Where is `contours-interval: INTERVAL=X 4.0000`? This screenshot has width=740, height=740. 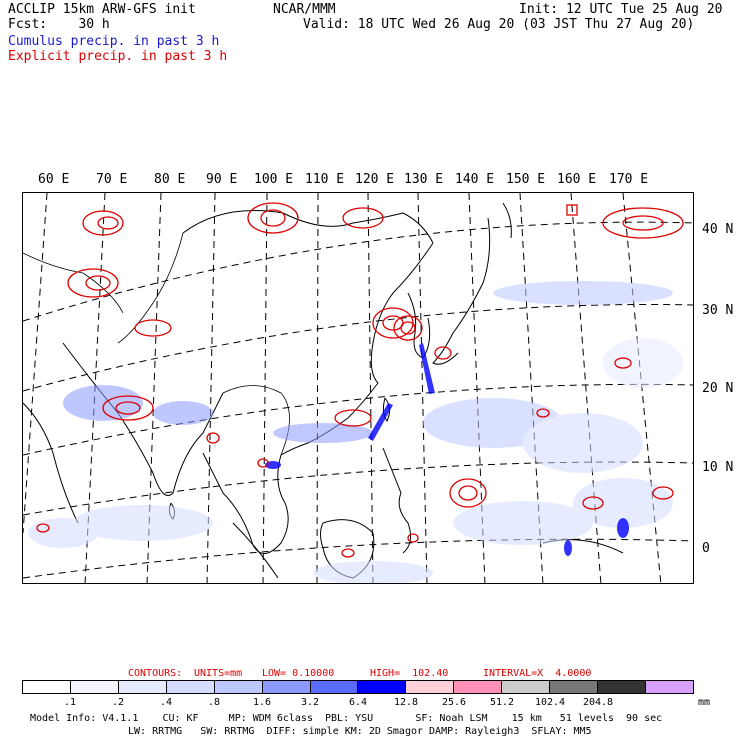
contours-interval: INTERVAL=X 4.0000 is located at coordinates (537, 673).